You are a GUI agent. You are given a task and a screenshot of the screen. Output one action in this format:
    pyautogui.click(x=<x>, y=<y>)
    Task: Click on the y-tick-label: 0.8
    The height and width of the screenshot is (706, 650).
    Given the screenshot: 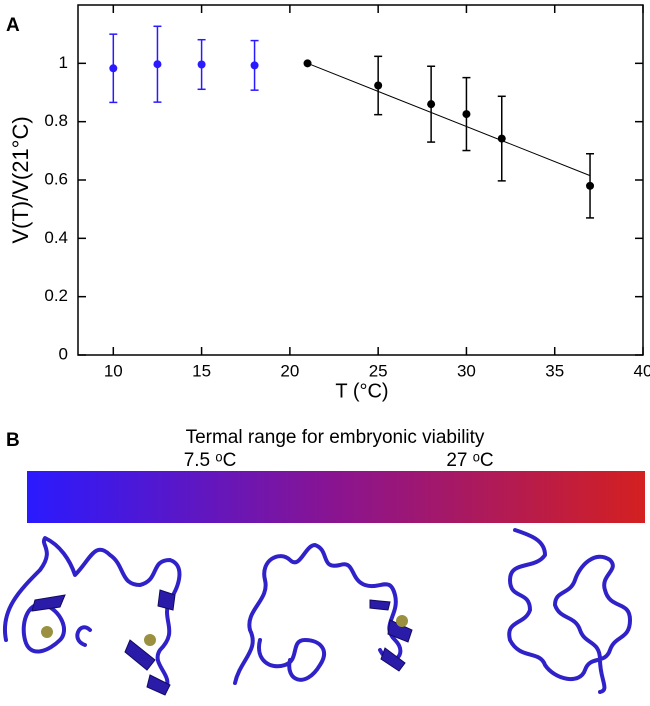 What is the action you would take?
    pyautogui.click(x=56, y=120)
    